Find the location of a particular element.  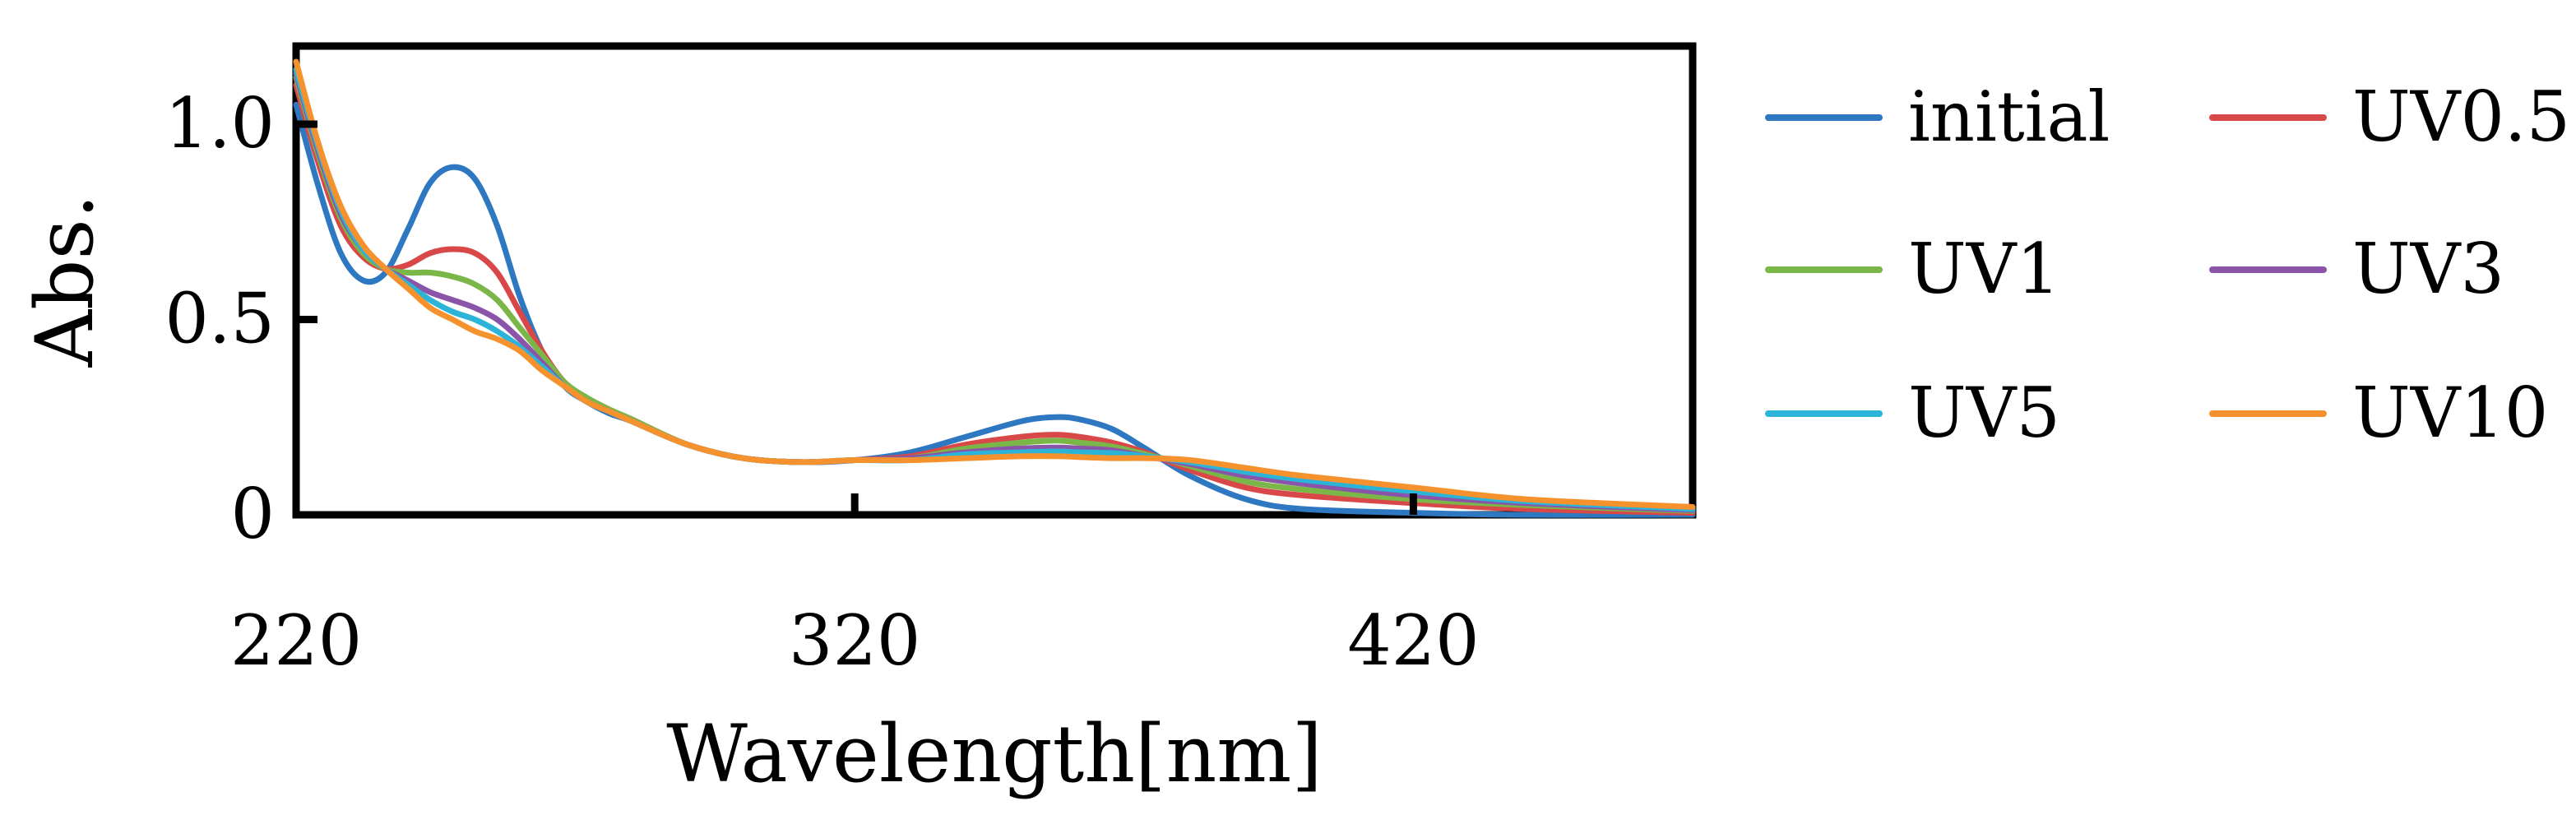

legend-item-uv0-5: UV0.5 is located at coordinates (2390, 116).